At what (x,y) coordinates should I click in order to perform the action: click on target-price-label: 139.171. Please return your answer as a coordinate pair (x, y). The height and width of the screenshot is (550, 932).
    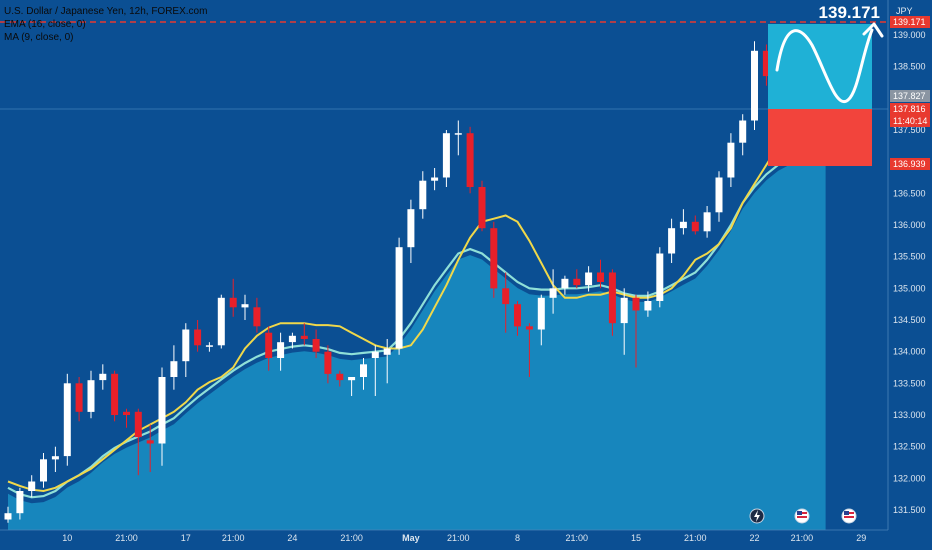
    Looking at the image, I should click on (849, 12).